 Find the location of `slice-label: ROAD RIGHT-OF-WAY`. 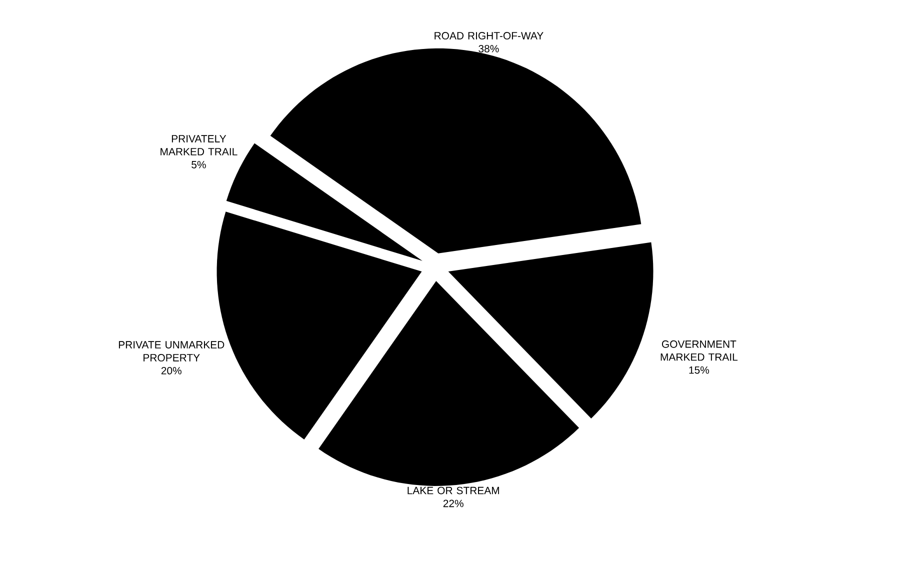

slice-label: ROAD RIGHT-OF-WAY is located at coordinates (489, 36).